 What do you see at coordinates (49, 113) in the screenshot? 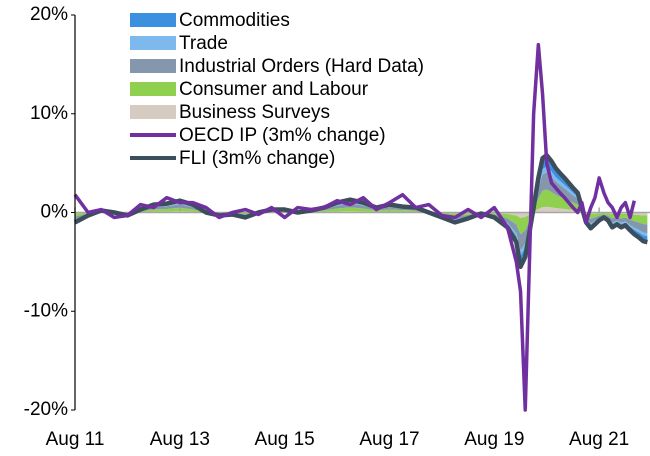
I see `y-tick-label: 10%` at bounding box center [49, 113].